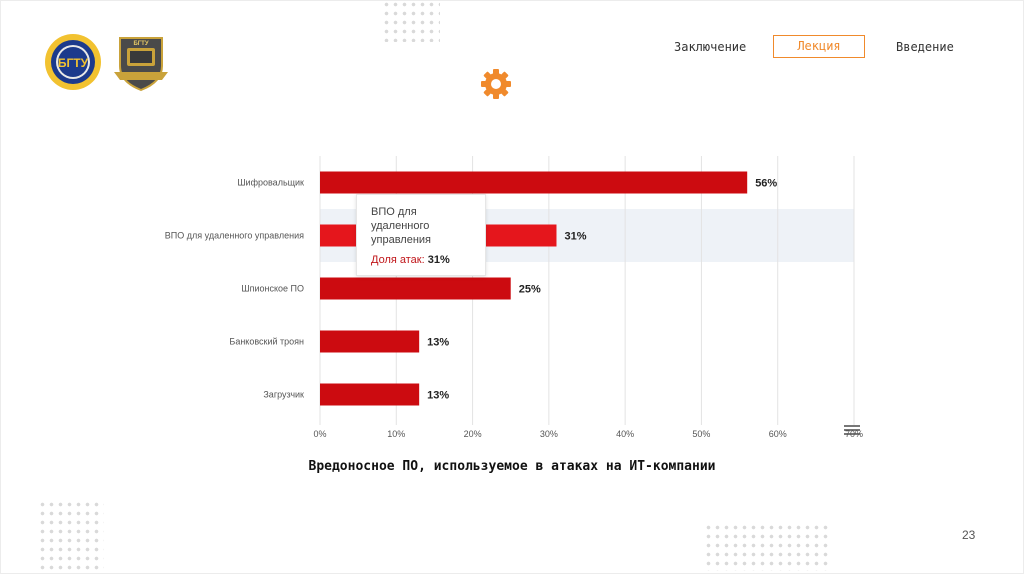  What do you see at coordinates (819, 46) in the screenshot?
I see `nav-lecture-active: Лекция` at bounding box center [819, 46].